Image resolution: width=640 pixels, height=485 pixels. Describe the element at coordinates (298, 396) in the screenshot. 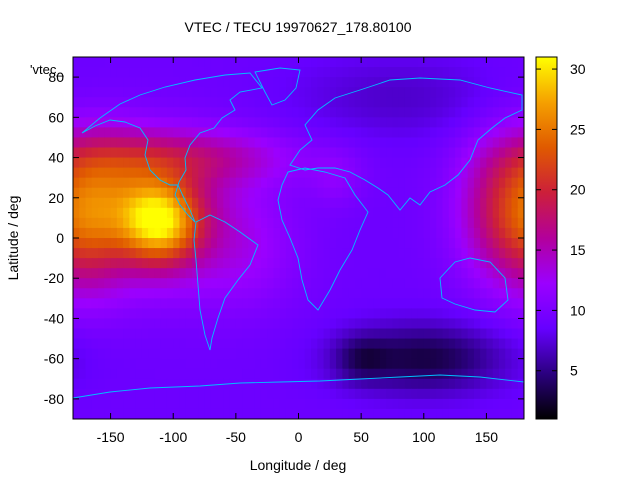

I see `coastline-antarctica` at that location.